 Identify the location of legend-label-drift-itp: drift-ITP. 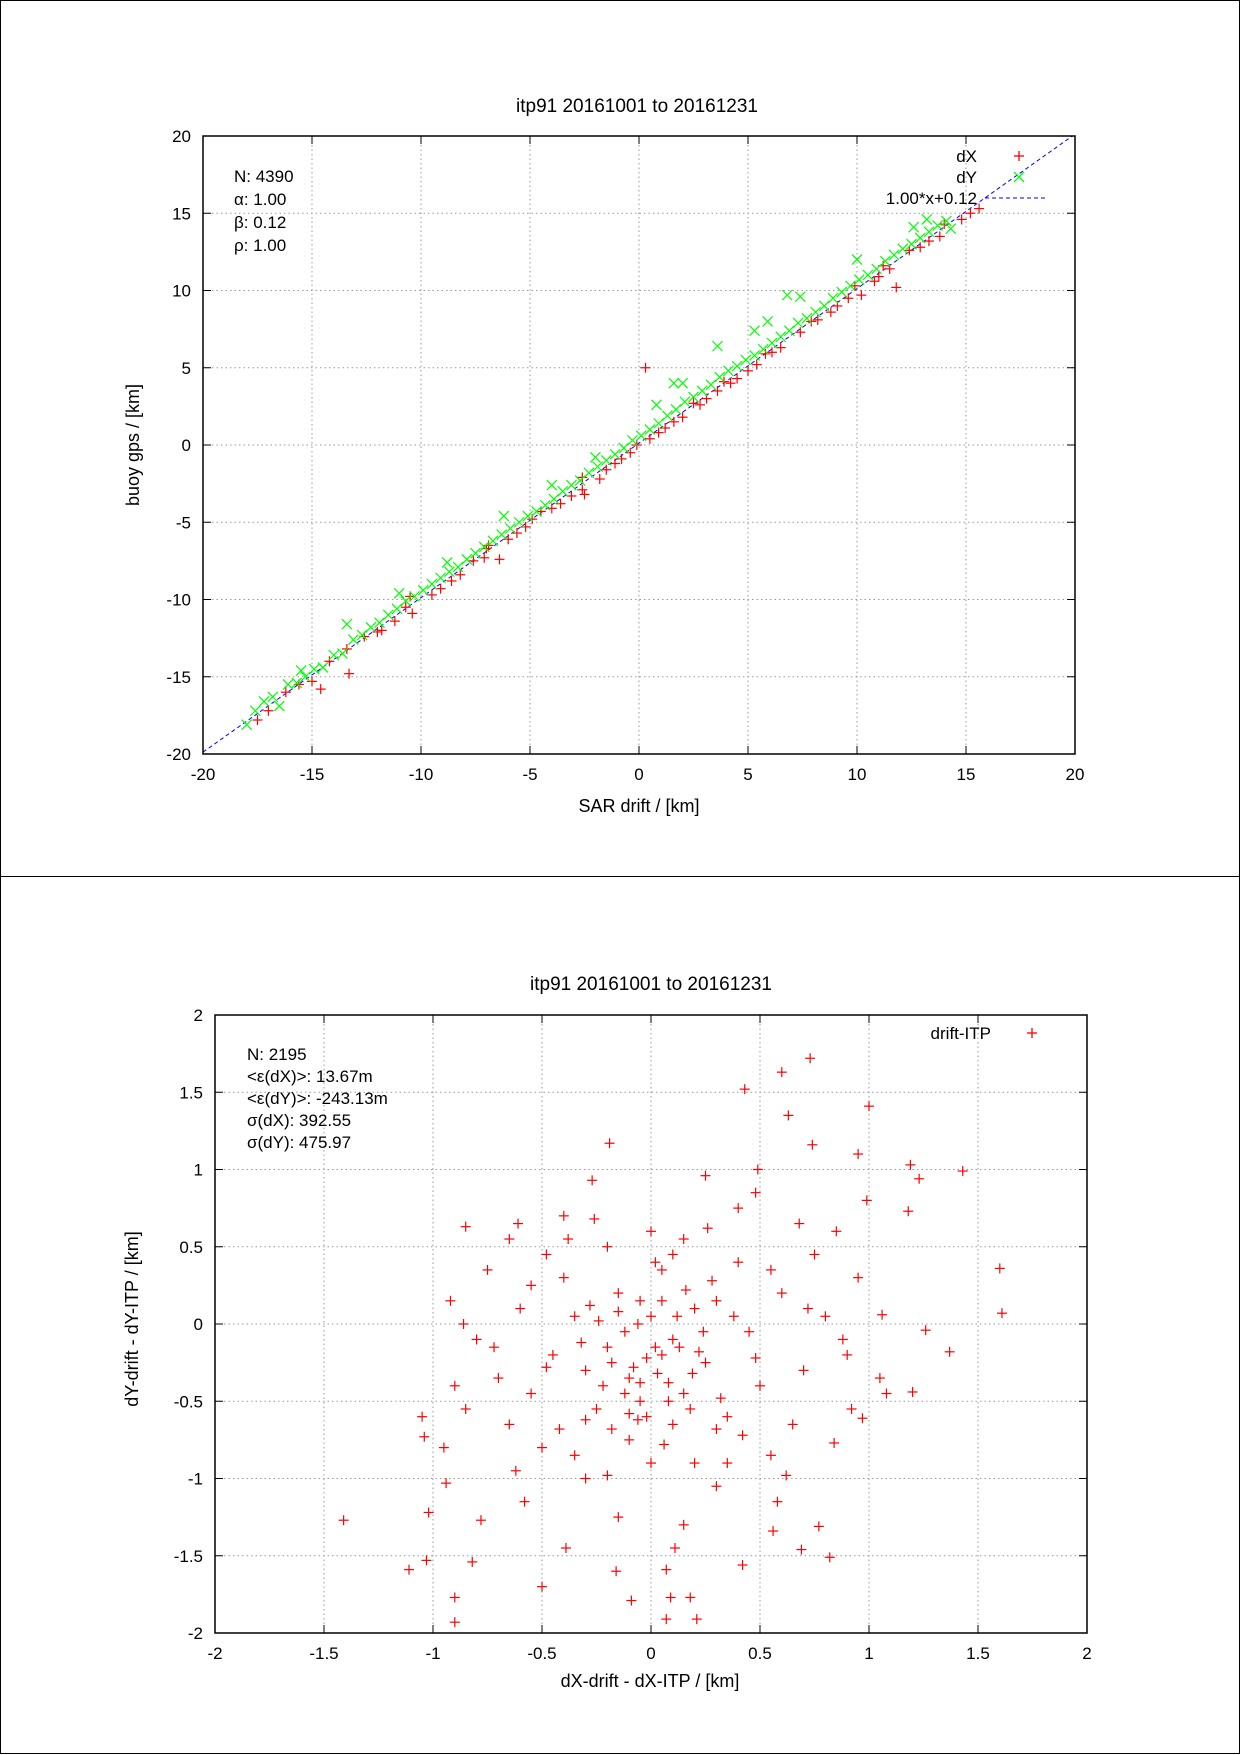
(961, 1033).